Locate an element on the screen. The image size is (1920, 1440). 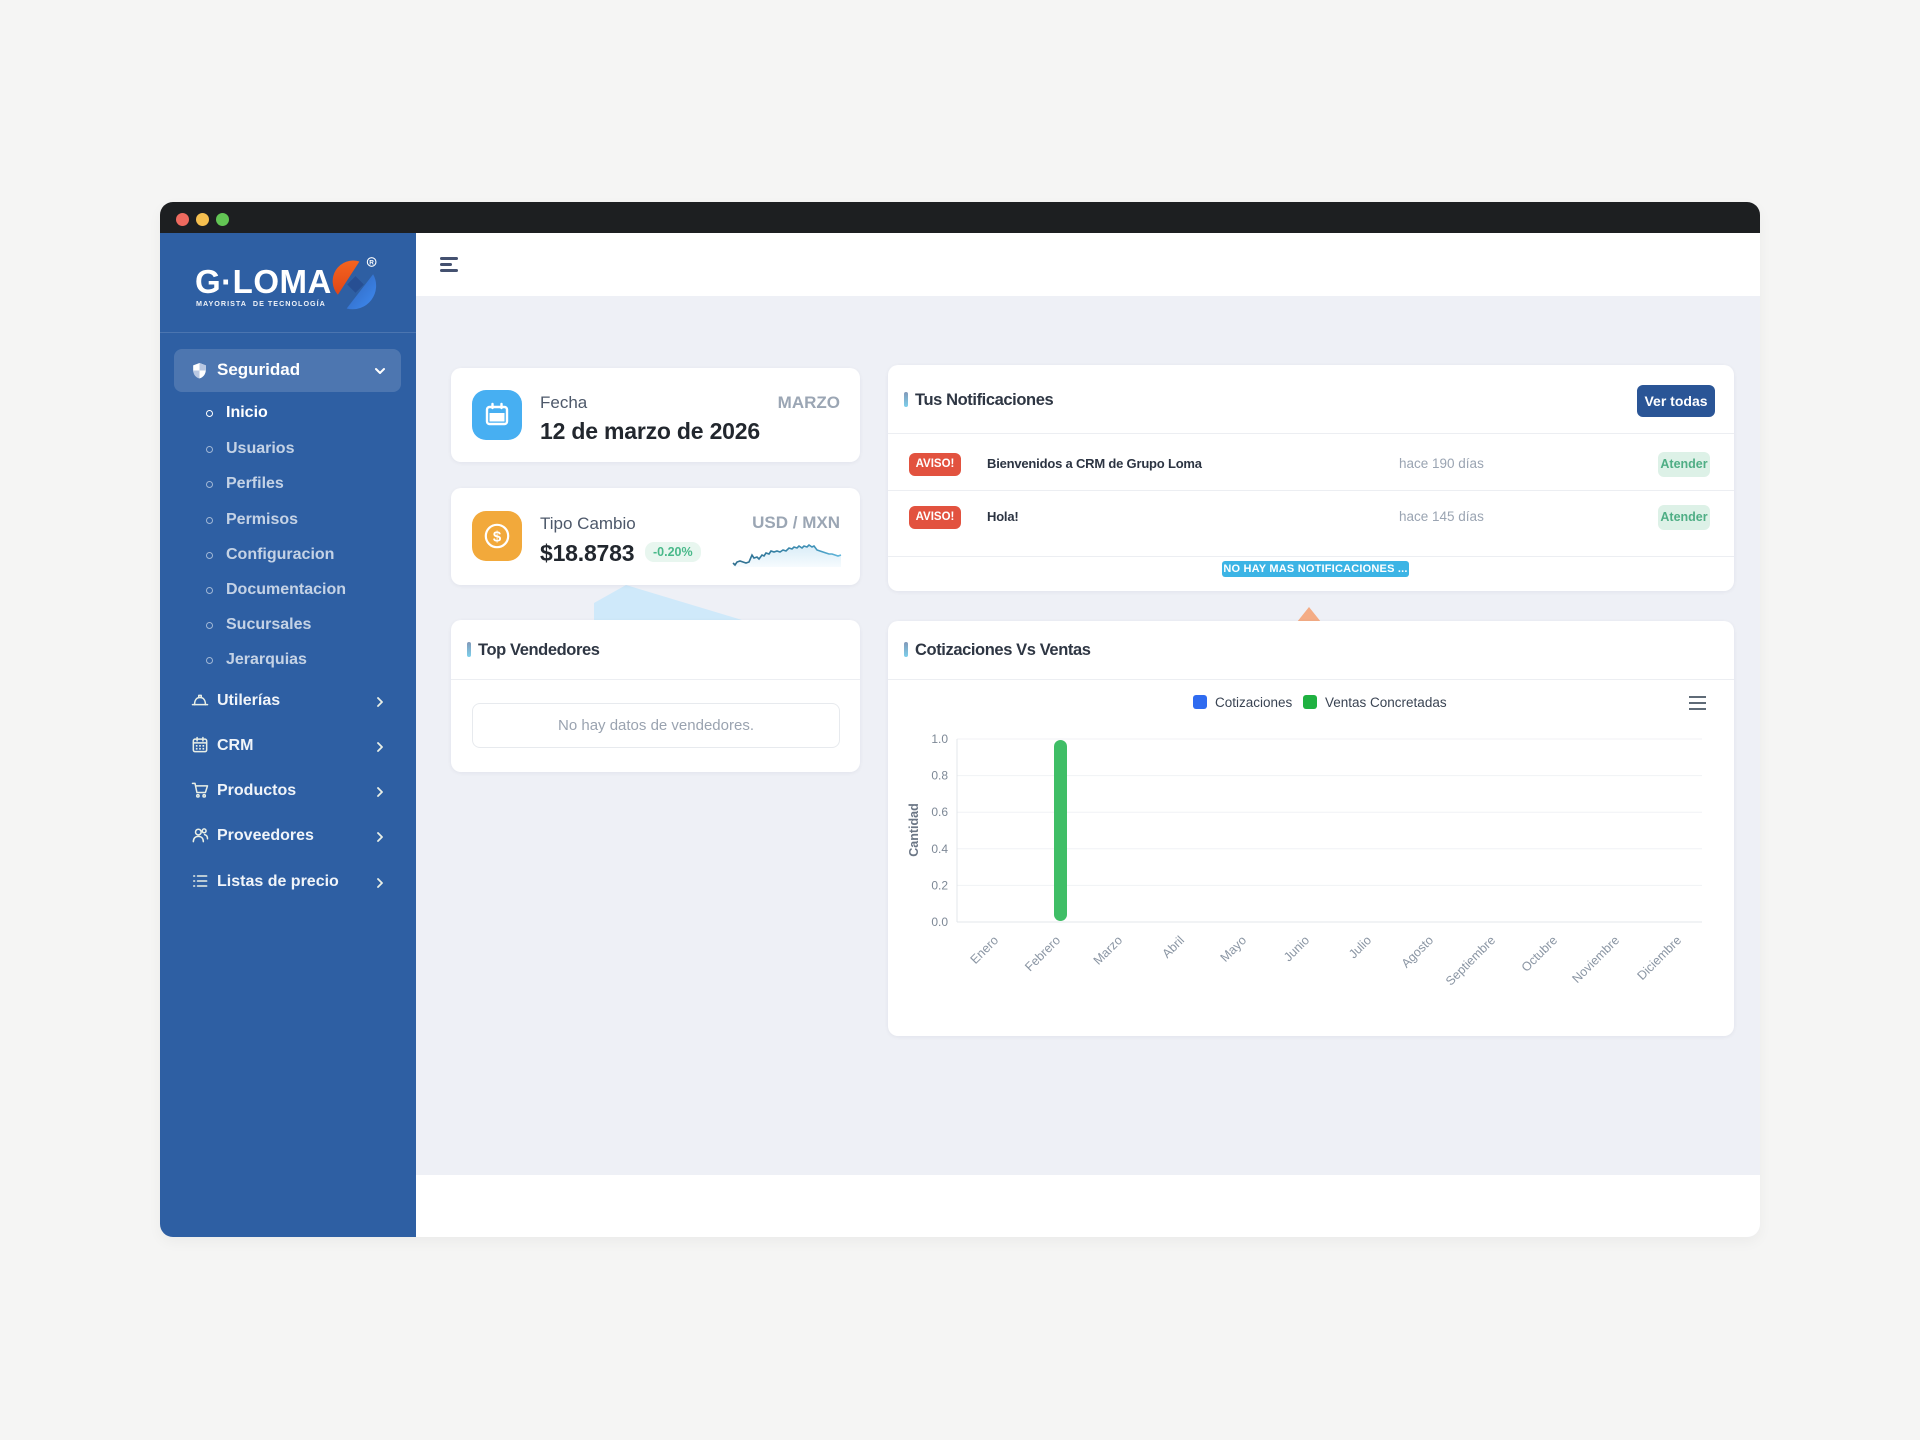
svg-text: Febrero is located at coordinates (1042, 953).